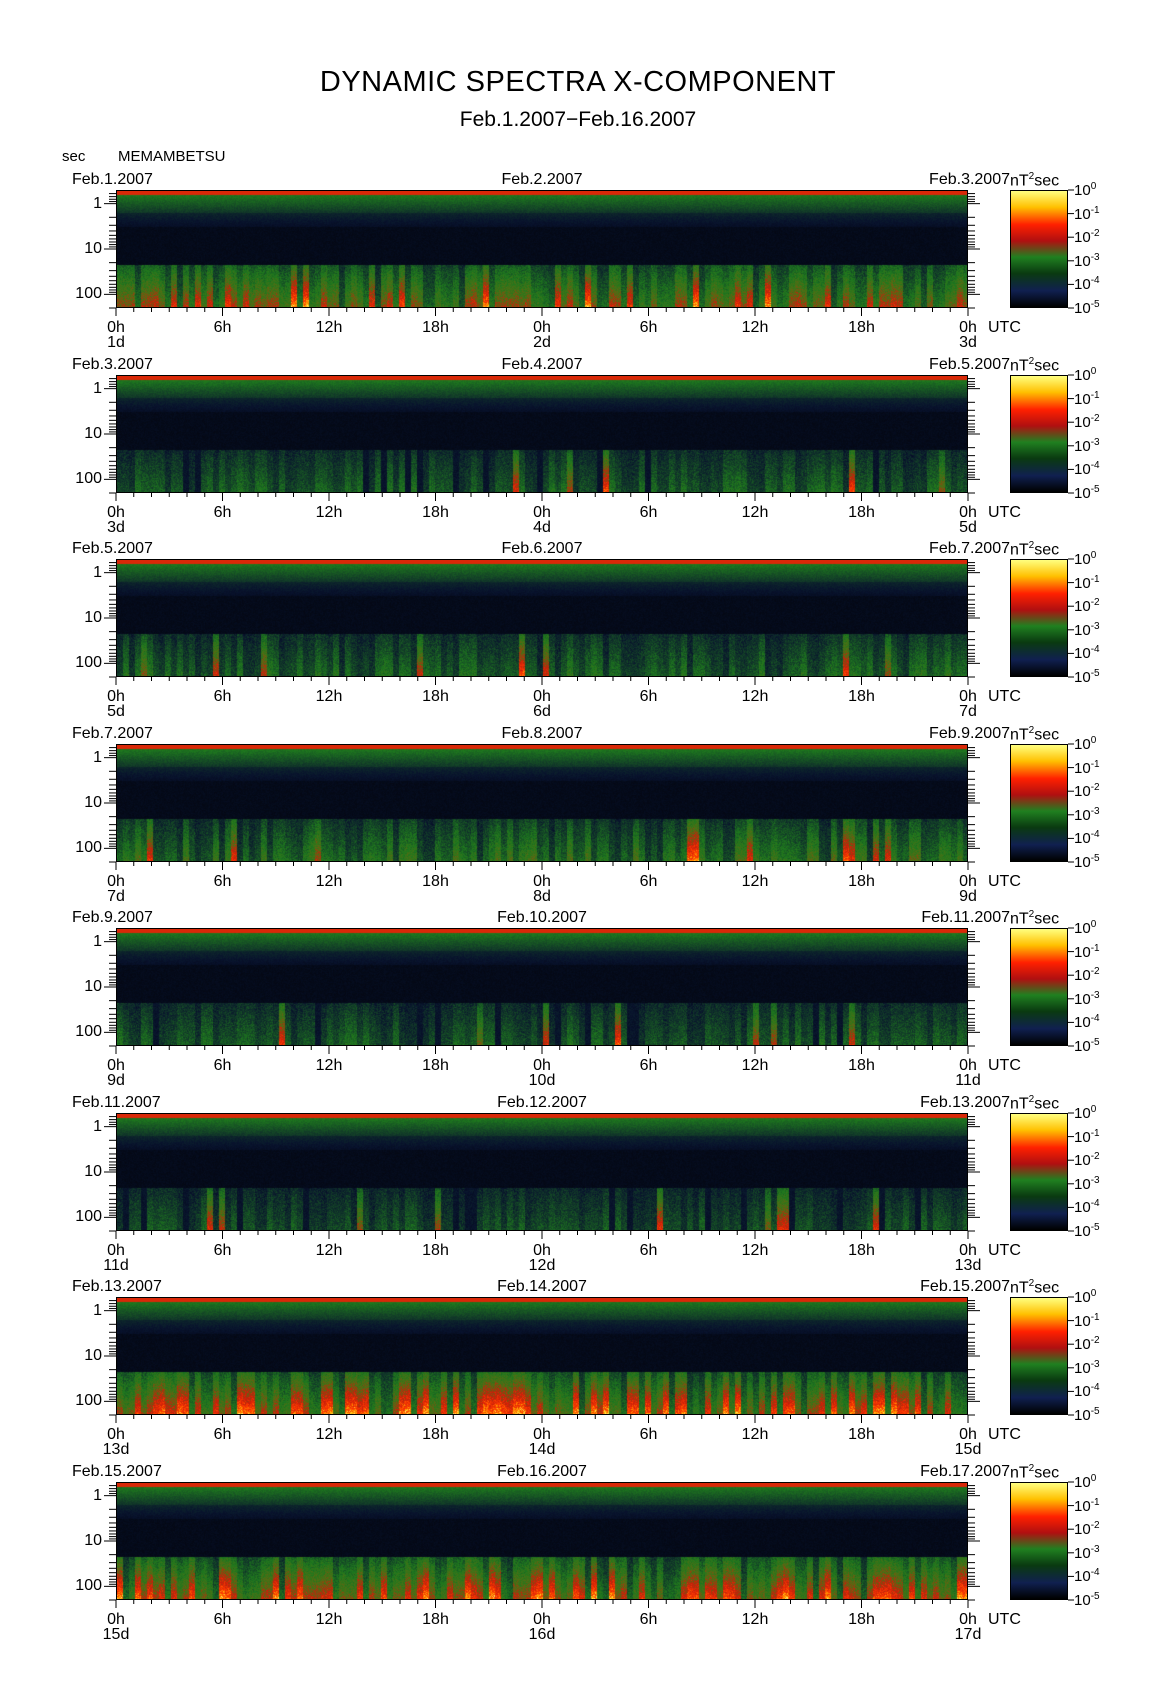 This screenshot has width=1156, height=1704. What do you see at coordinates (542, 179) in the screenshot?
I see `panel-date-mid: Feb.2.2007` at bounding box center [542, 179].